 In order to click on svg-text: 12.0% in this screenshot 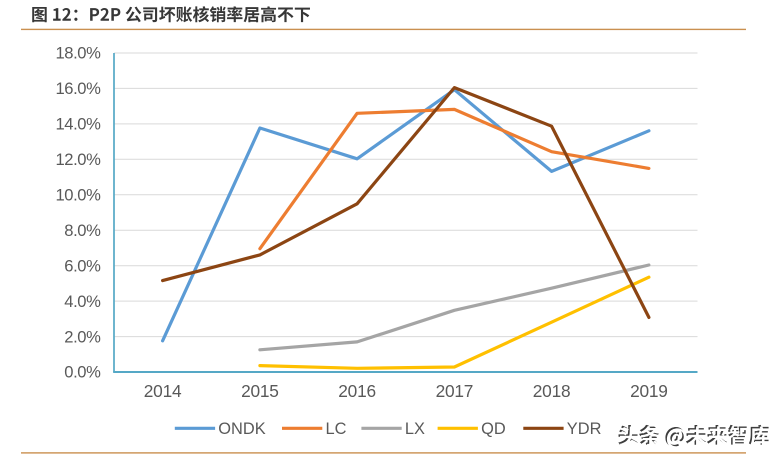, I will do `click(78, 159)`.